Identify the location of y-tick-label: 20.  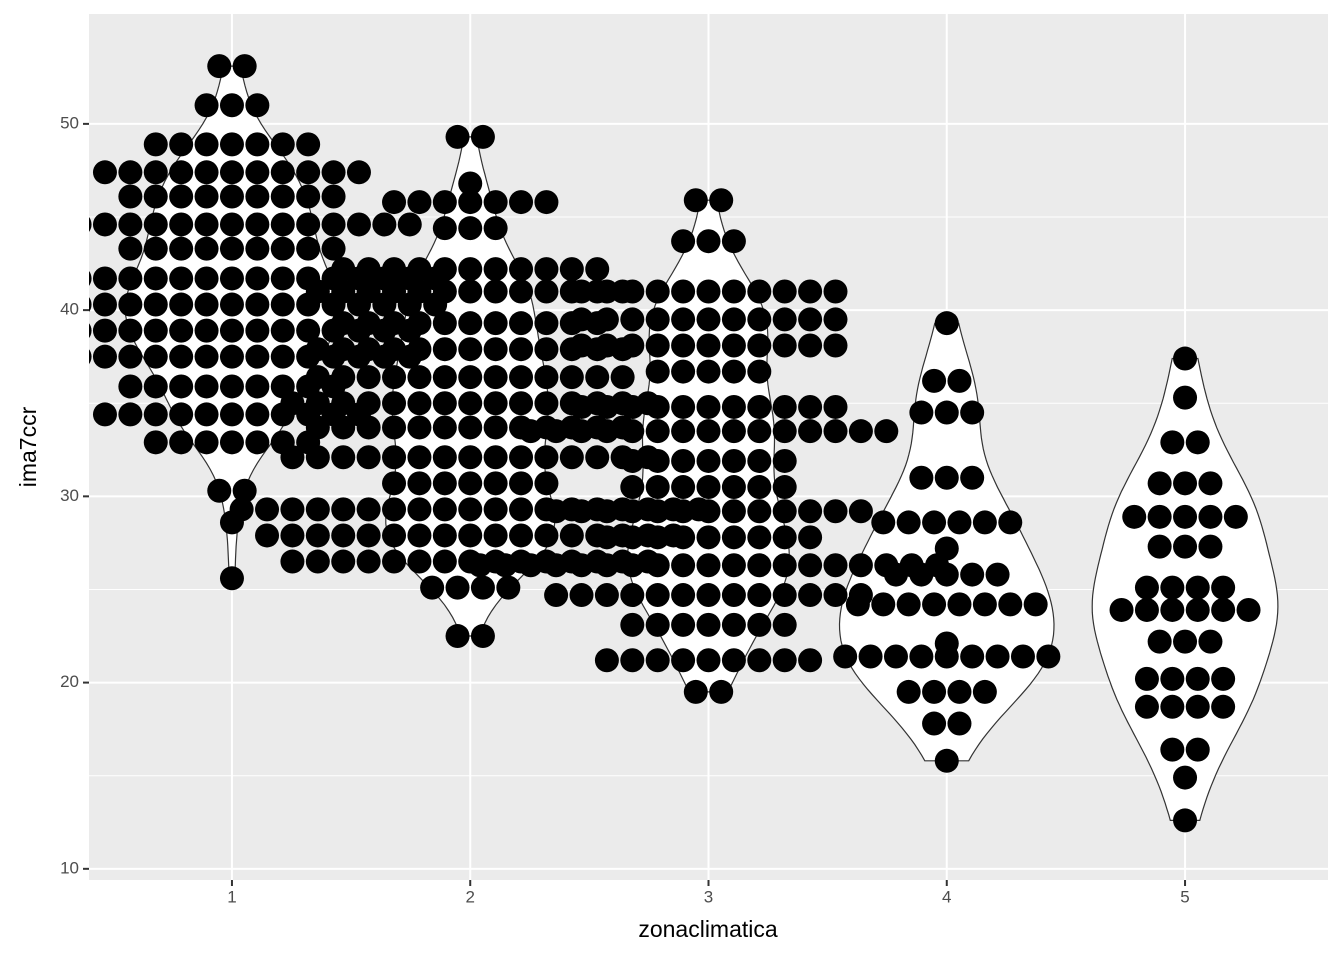
(69, 681).